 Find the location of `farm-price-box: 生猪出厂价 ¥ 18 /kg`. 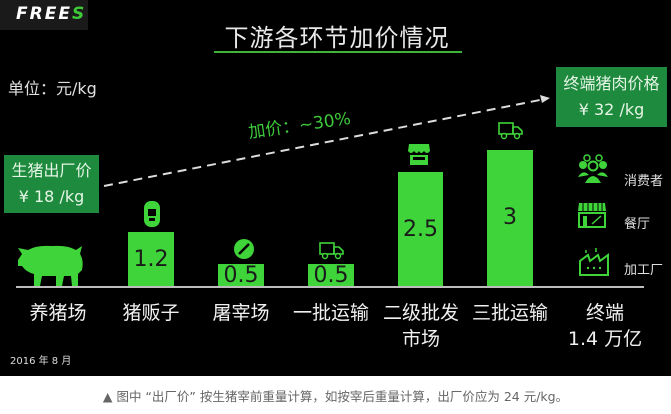

farm-price-box: 生猪出厂价 ¥ 18 /kg is located at coordinates (51, 184).